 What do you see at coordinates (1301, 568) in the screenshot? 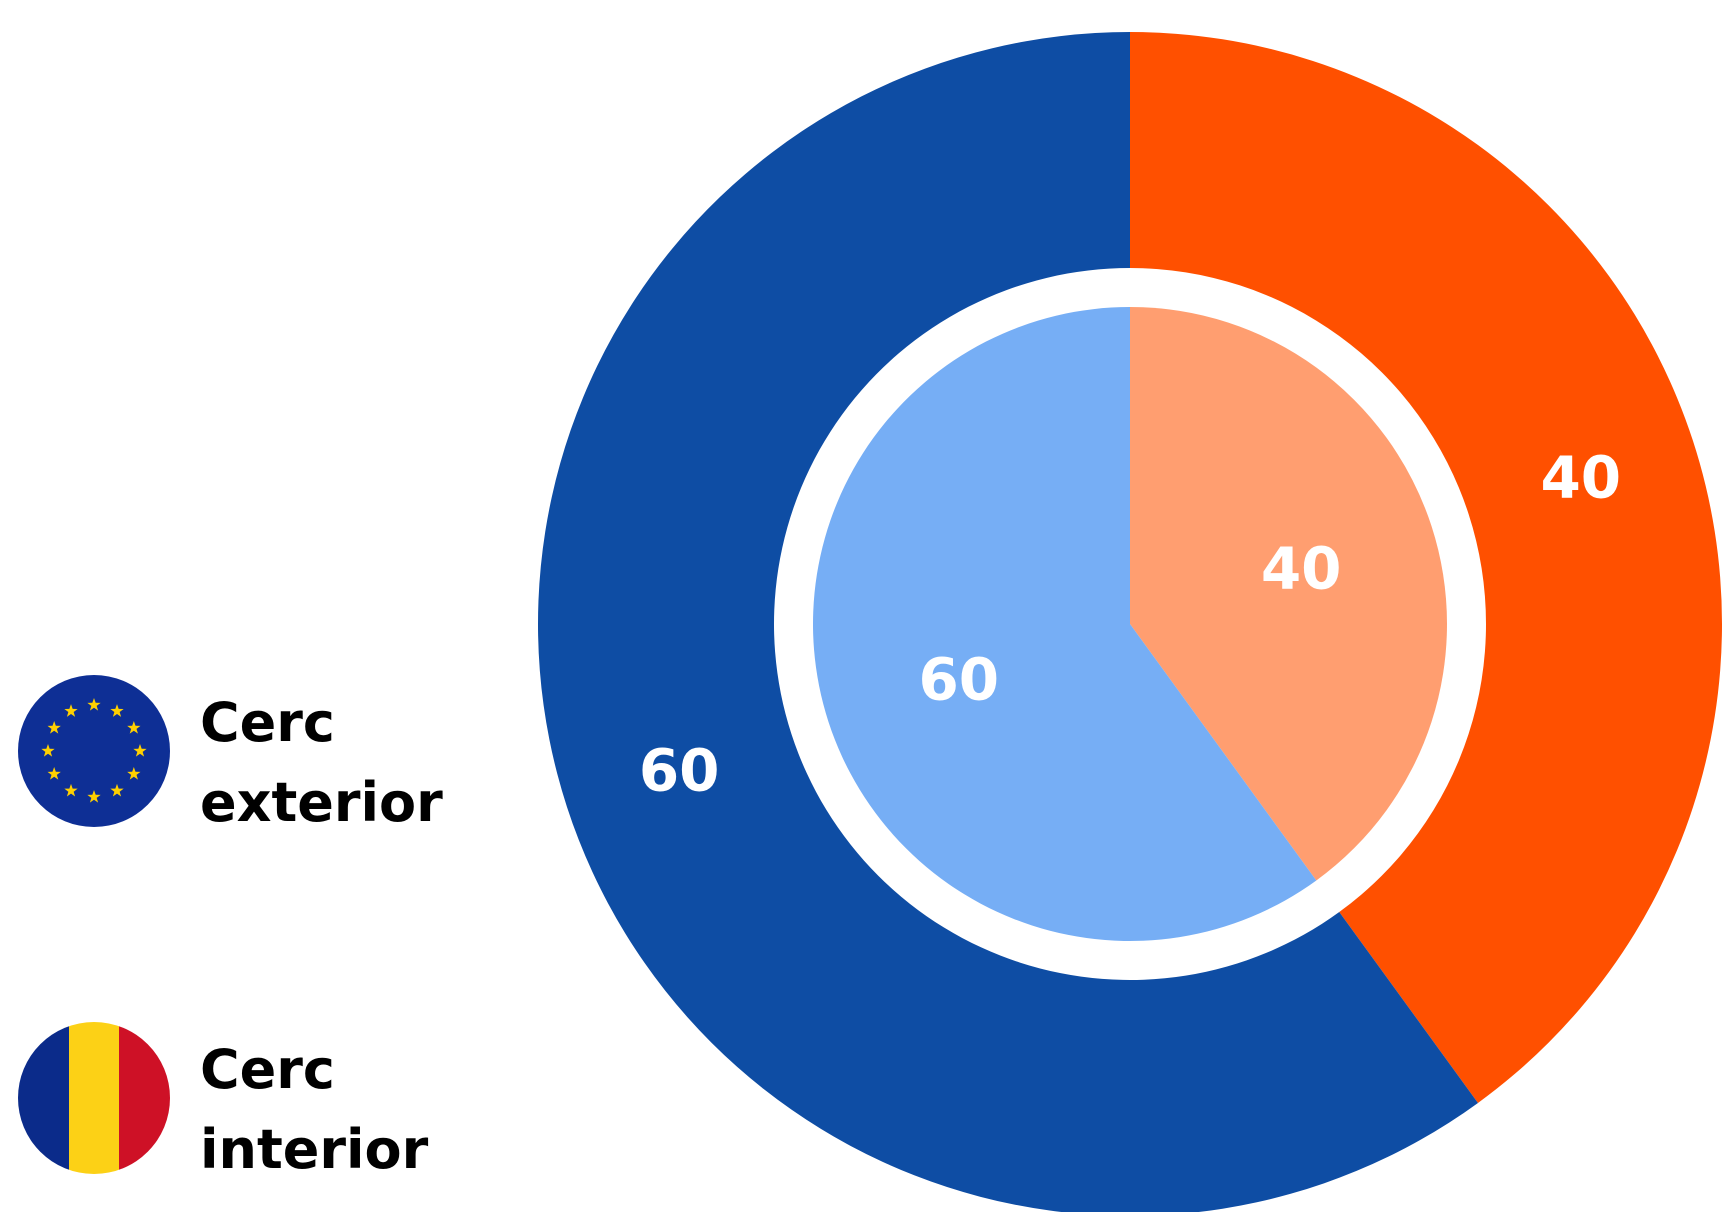
I see `inner-ring-value-label: 40` at bounding box center [1301, 568].